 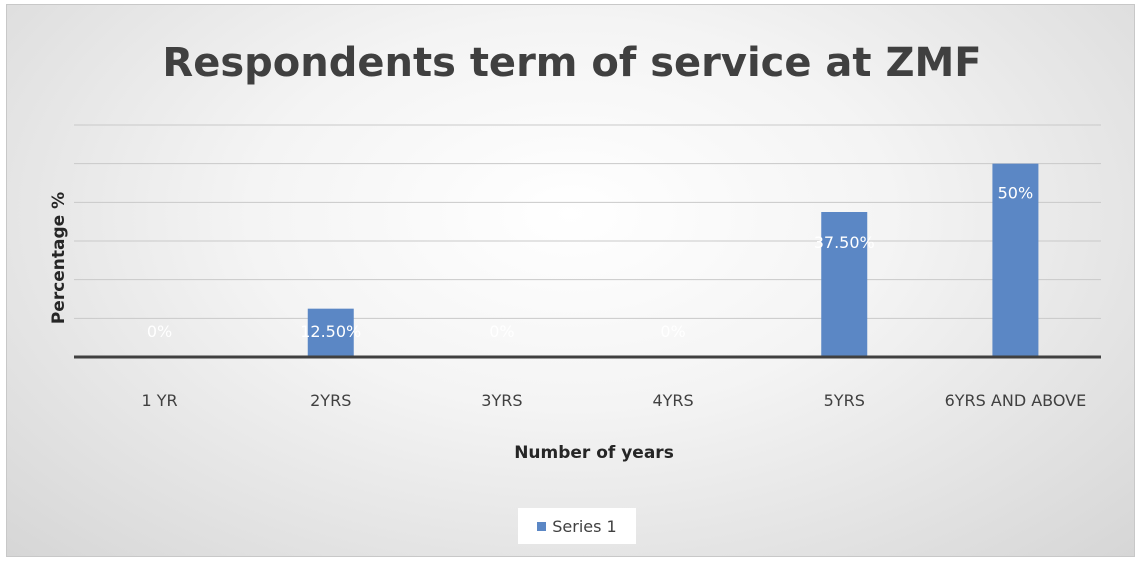 What do you see at coordinates (330, 400) in the screenshot?
I see `category-label: 2YRS` at bounding box center [330, 400].